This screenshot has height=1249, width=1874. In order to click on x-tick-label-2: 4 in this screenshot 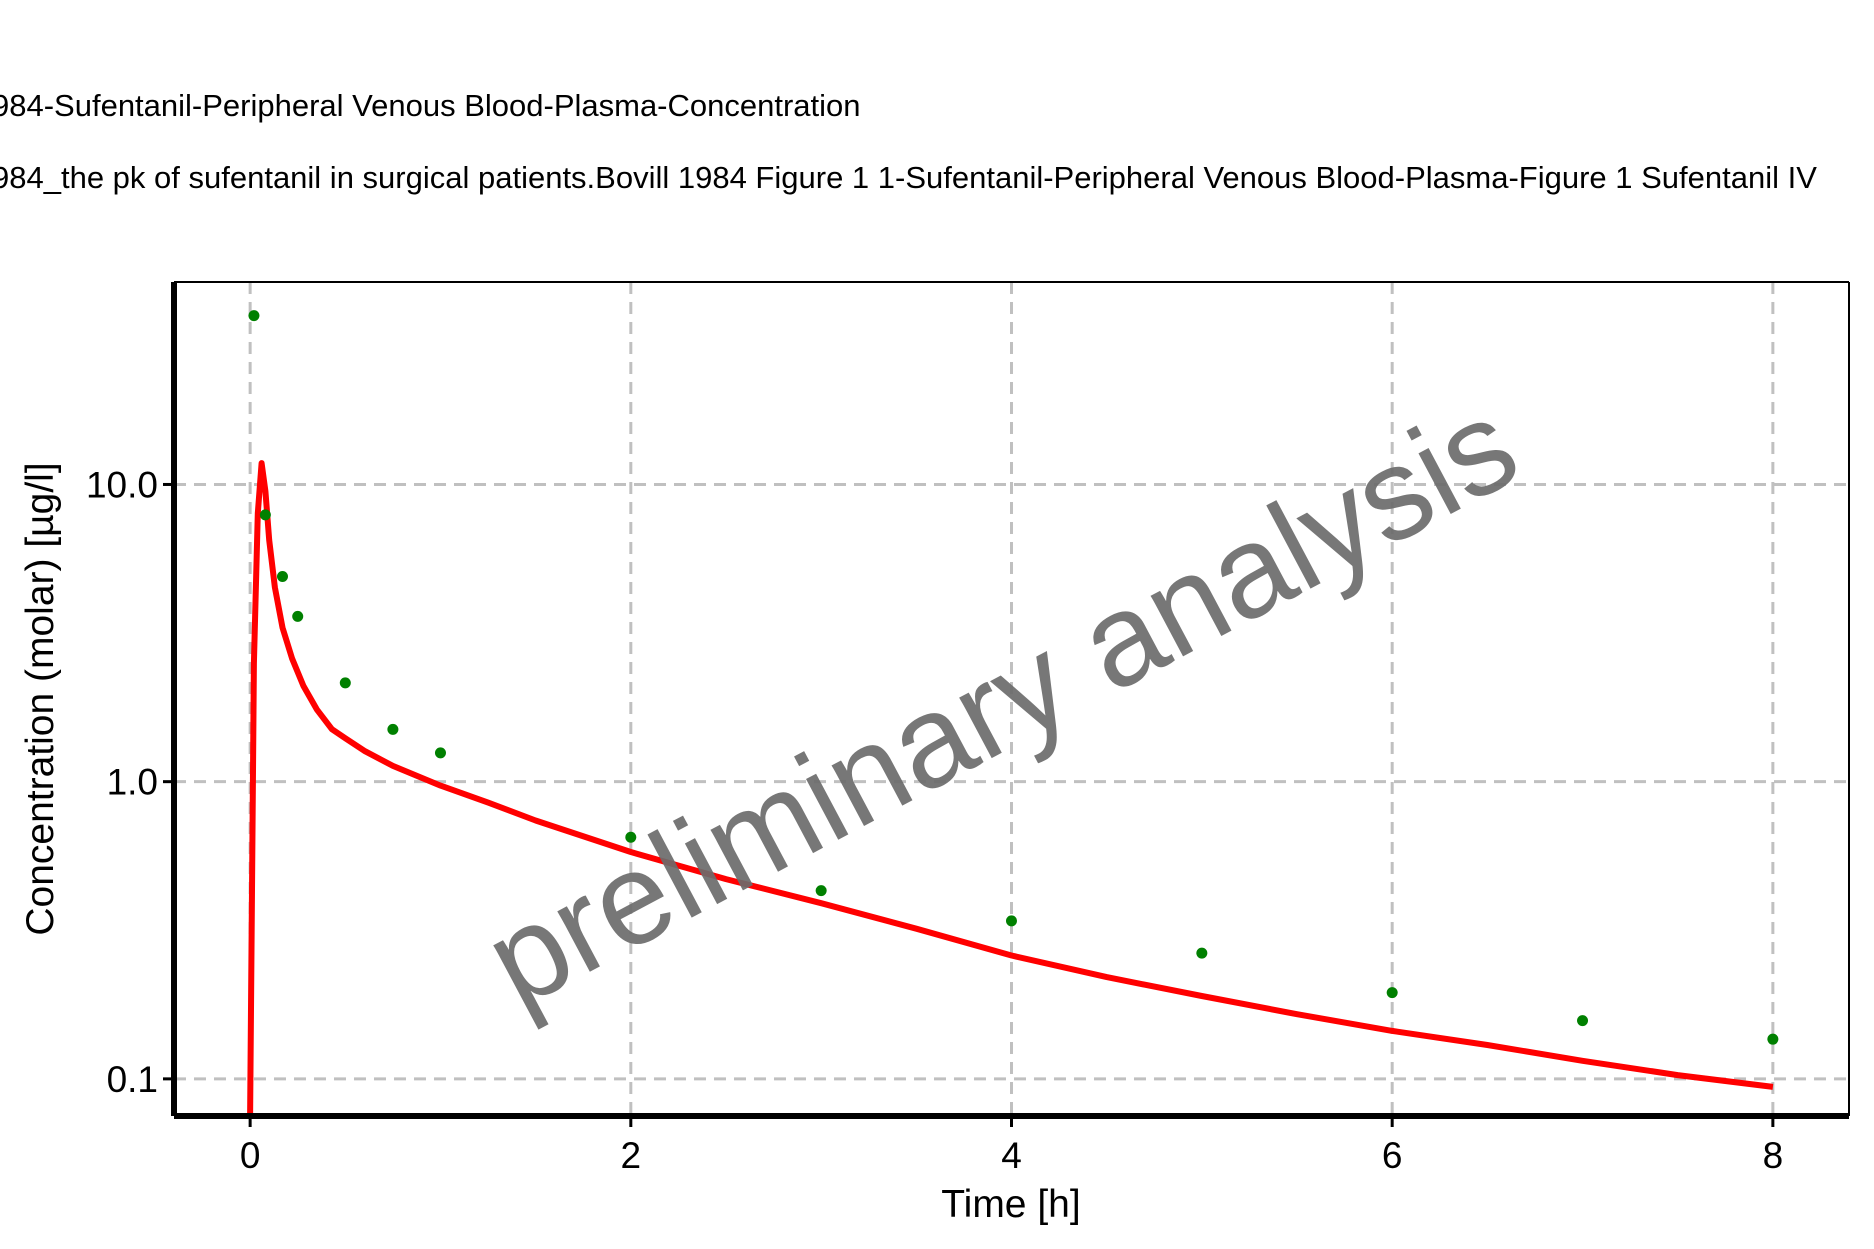, I will do `click(1011, 1155)`.